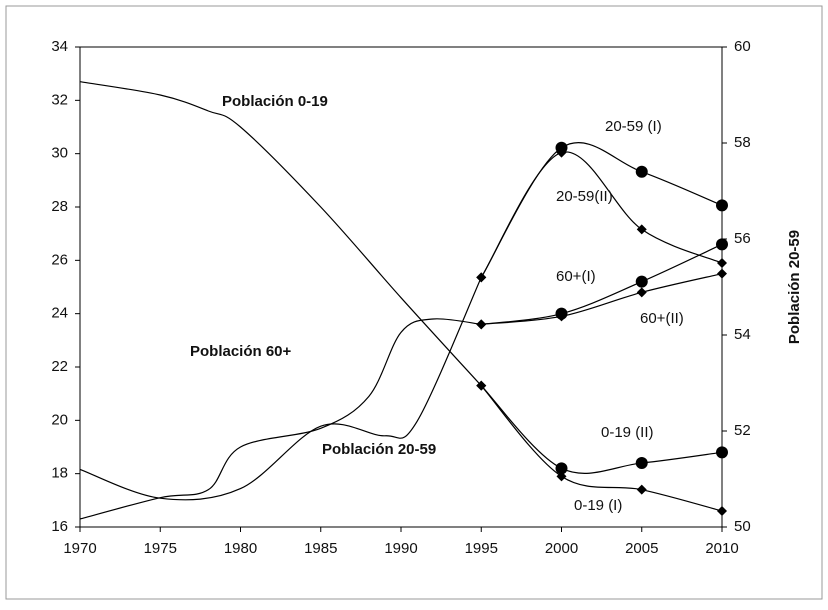 This screenshot has height=610, width=828. I want to click on series-label: 60+(II), so click(662, 318).